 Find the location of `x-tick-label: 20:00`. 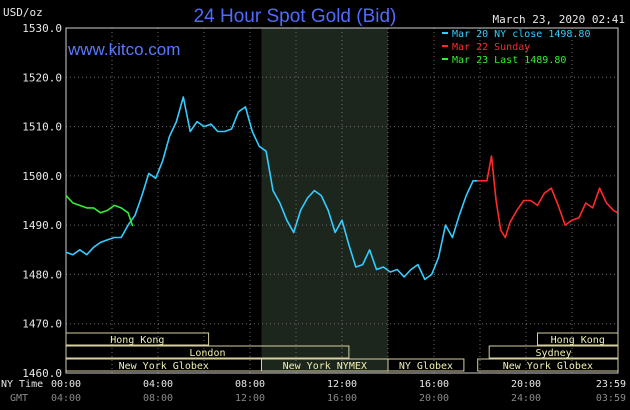

x-tick-label: 20:00 is located at coordinates (526, 384).